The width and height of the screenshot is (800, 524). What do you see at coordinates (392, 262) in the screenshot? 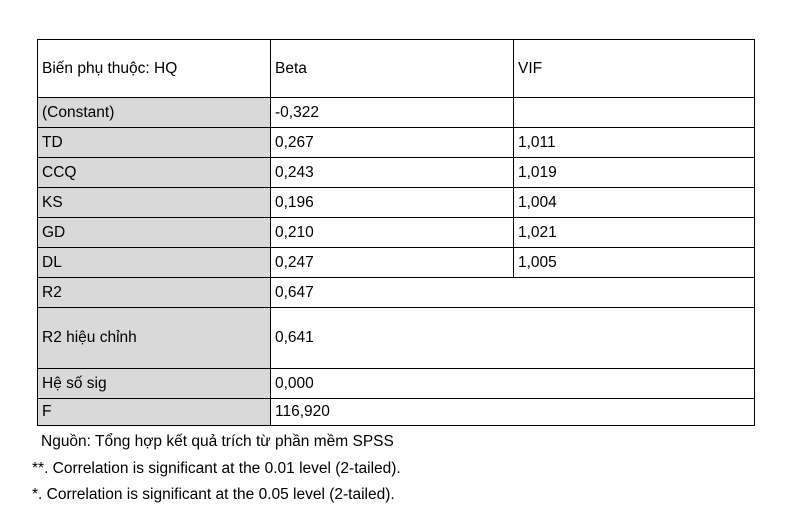
I see `beta-value-cell: 0,247` at bounding box center [392, 262].